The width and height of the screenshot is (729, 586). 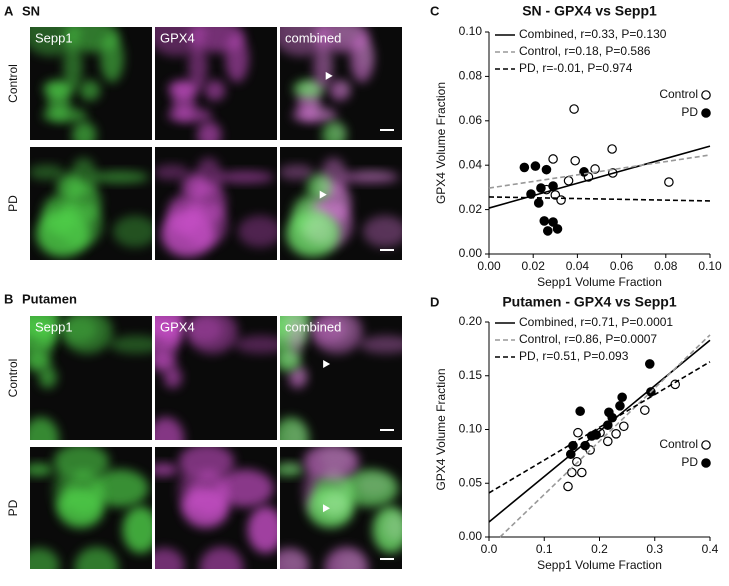 What do you see at coordinates (585, 51) in the screenshot?
I see `legend-label: Control, r=0.18, P=0.586` at bounding box center [585, 51].